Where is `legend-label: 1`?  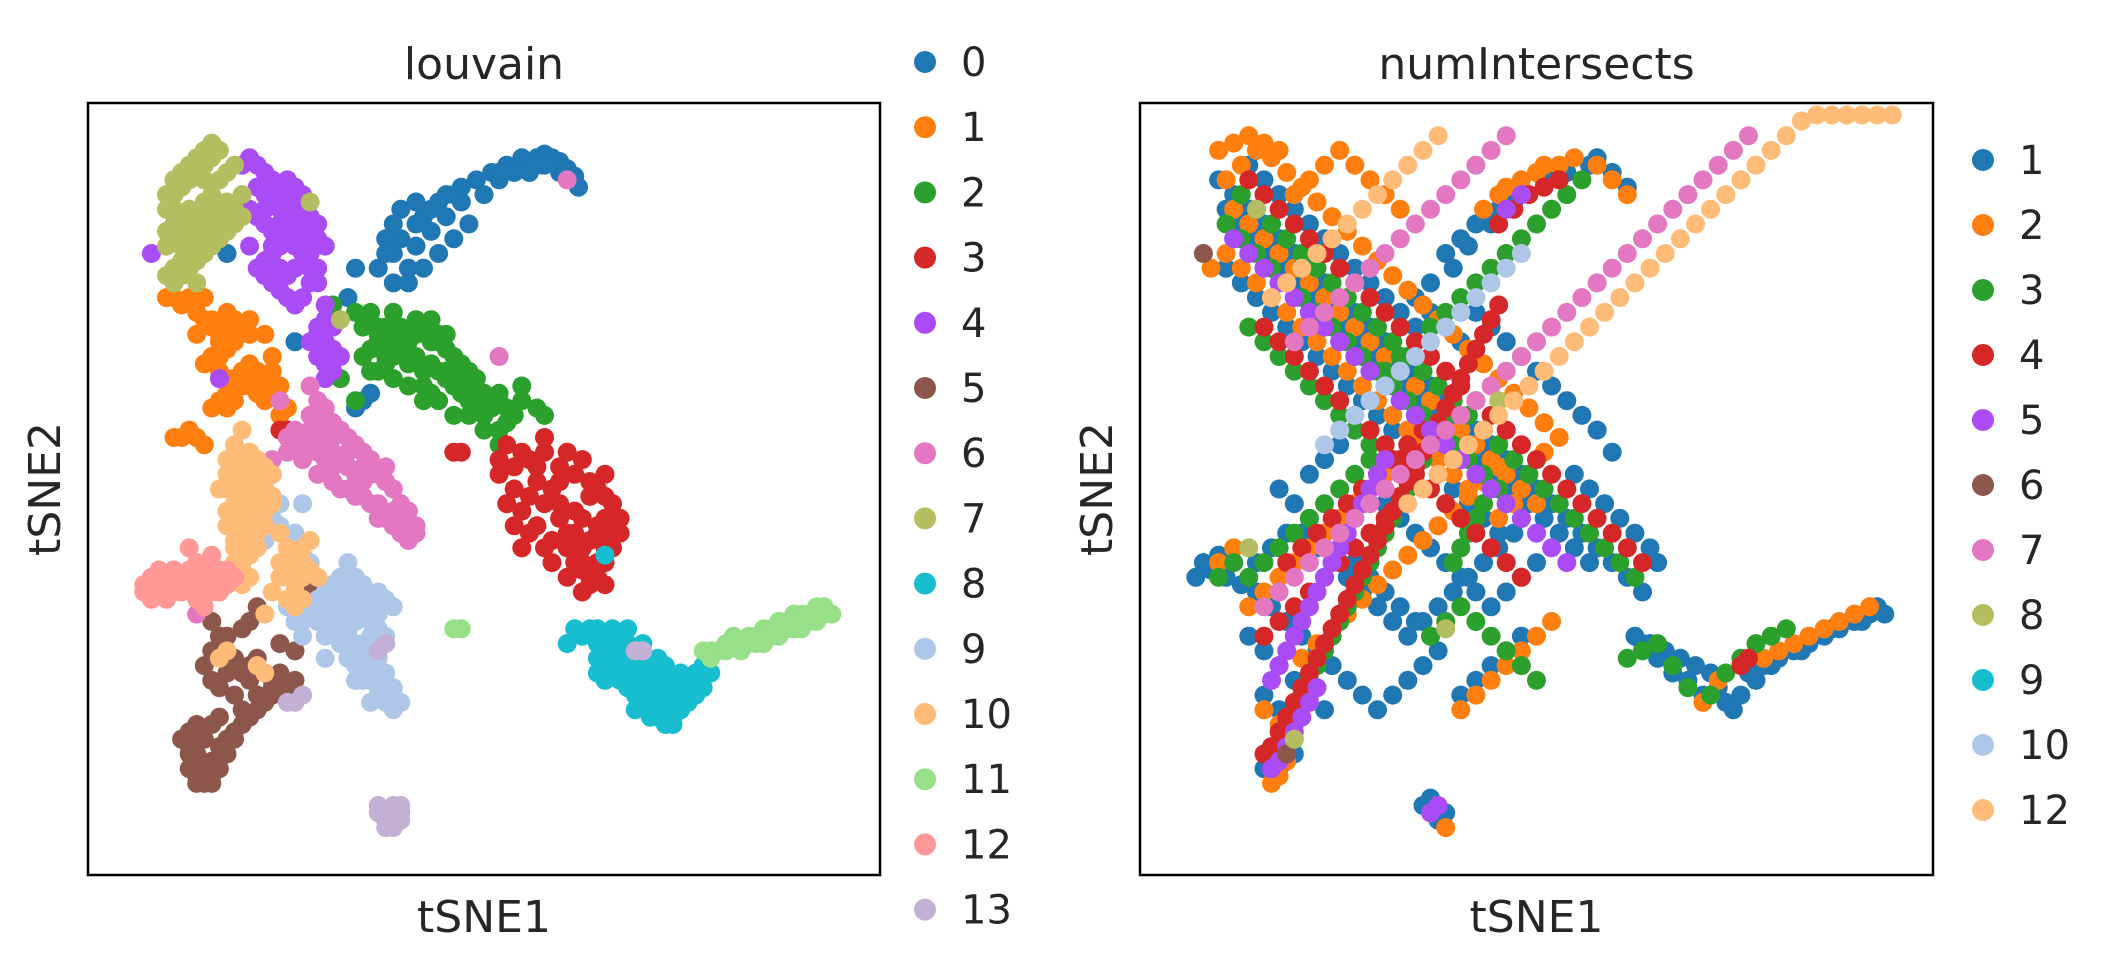 legend-label: 1 is located at coordinates (973, 128).